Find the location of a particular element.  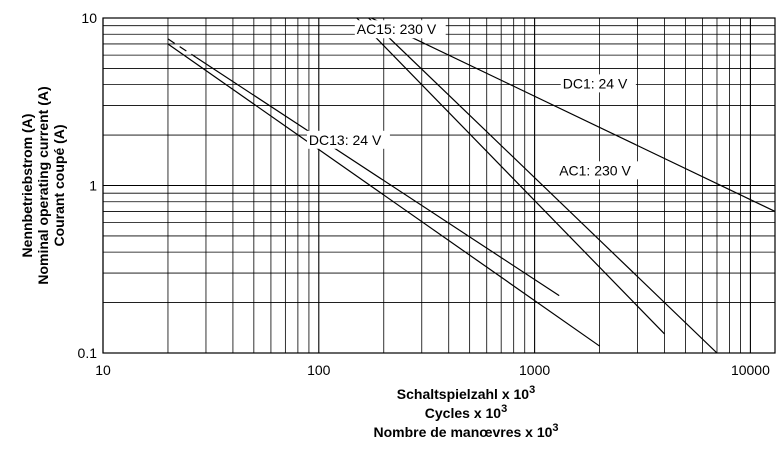

y-tick-label: 1 is located at coordinates (93, 186).